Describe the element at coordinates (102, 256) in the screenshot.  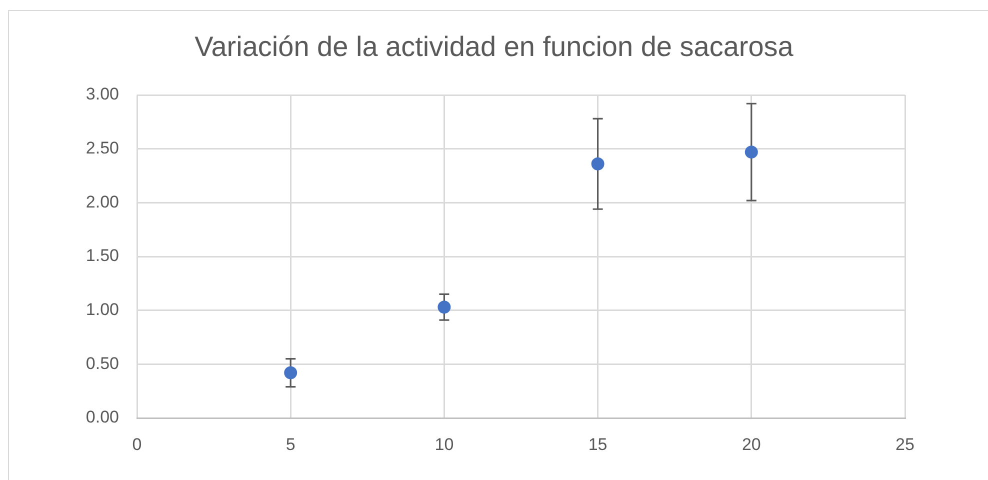
I see `y-tick-label: 1.50` at that location.